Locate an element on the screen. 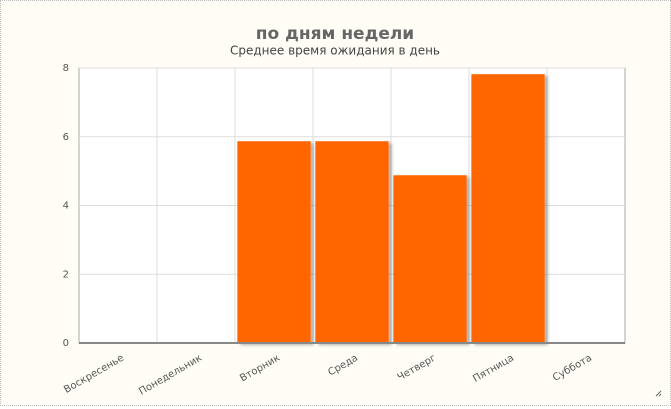  chart-title: по дням недели is located at coordinates (335, 34).